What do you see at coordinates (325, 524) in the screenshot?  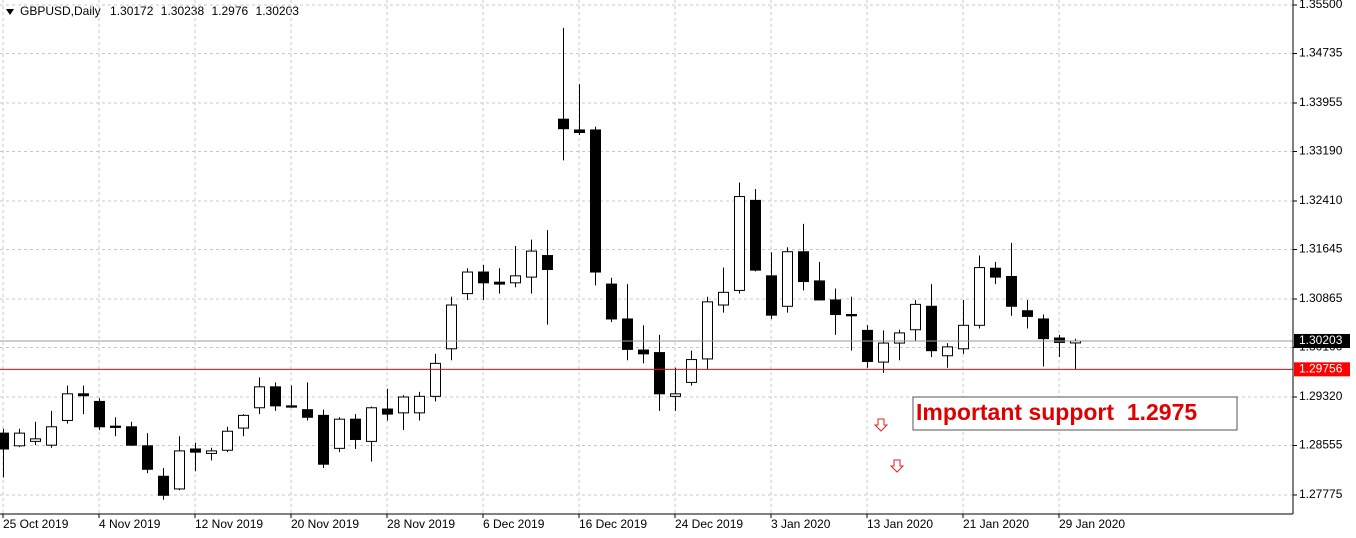 I see `x-tick-label: 20 Nov 2019` at bounding box center [325, 524].